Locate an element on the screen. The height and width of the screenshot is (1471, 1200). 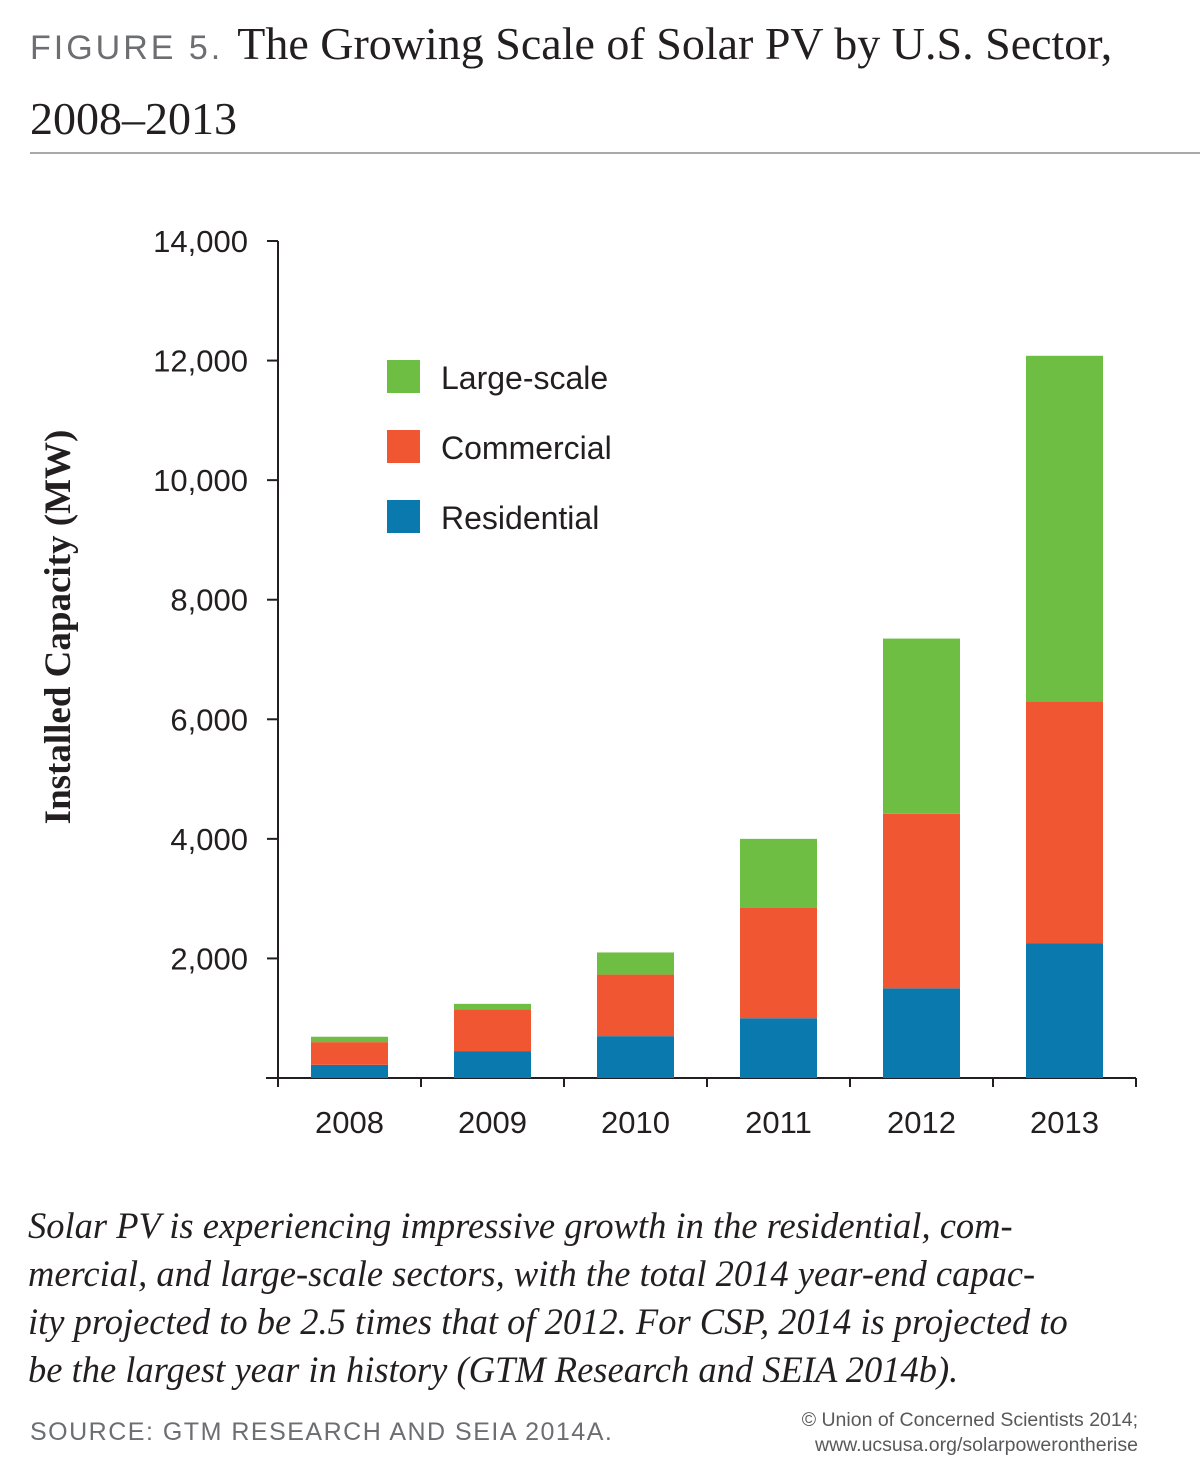
bar-residential-2012 is located at coordinates (921, 1033).